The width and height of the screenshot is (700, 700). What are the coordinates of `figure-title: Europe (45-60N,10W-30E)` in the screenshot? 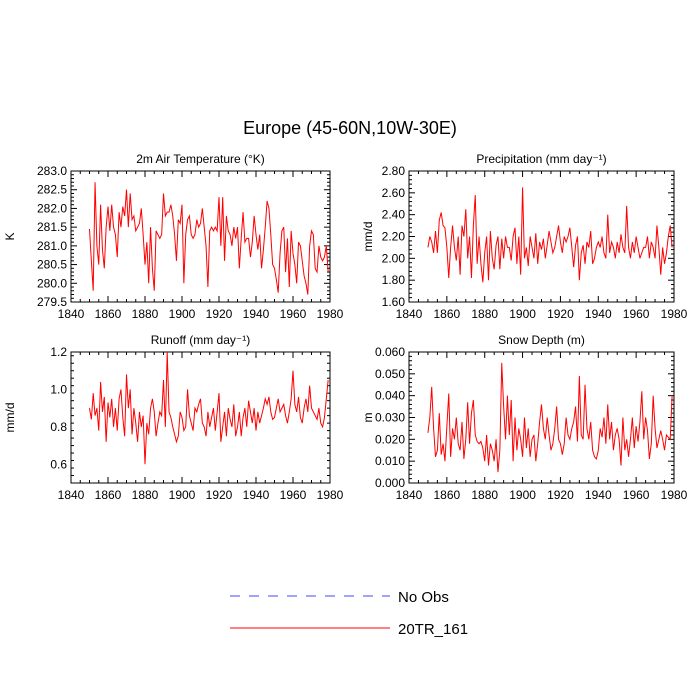 It's located at (350, 128).